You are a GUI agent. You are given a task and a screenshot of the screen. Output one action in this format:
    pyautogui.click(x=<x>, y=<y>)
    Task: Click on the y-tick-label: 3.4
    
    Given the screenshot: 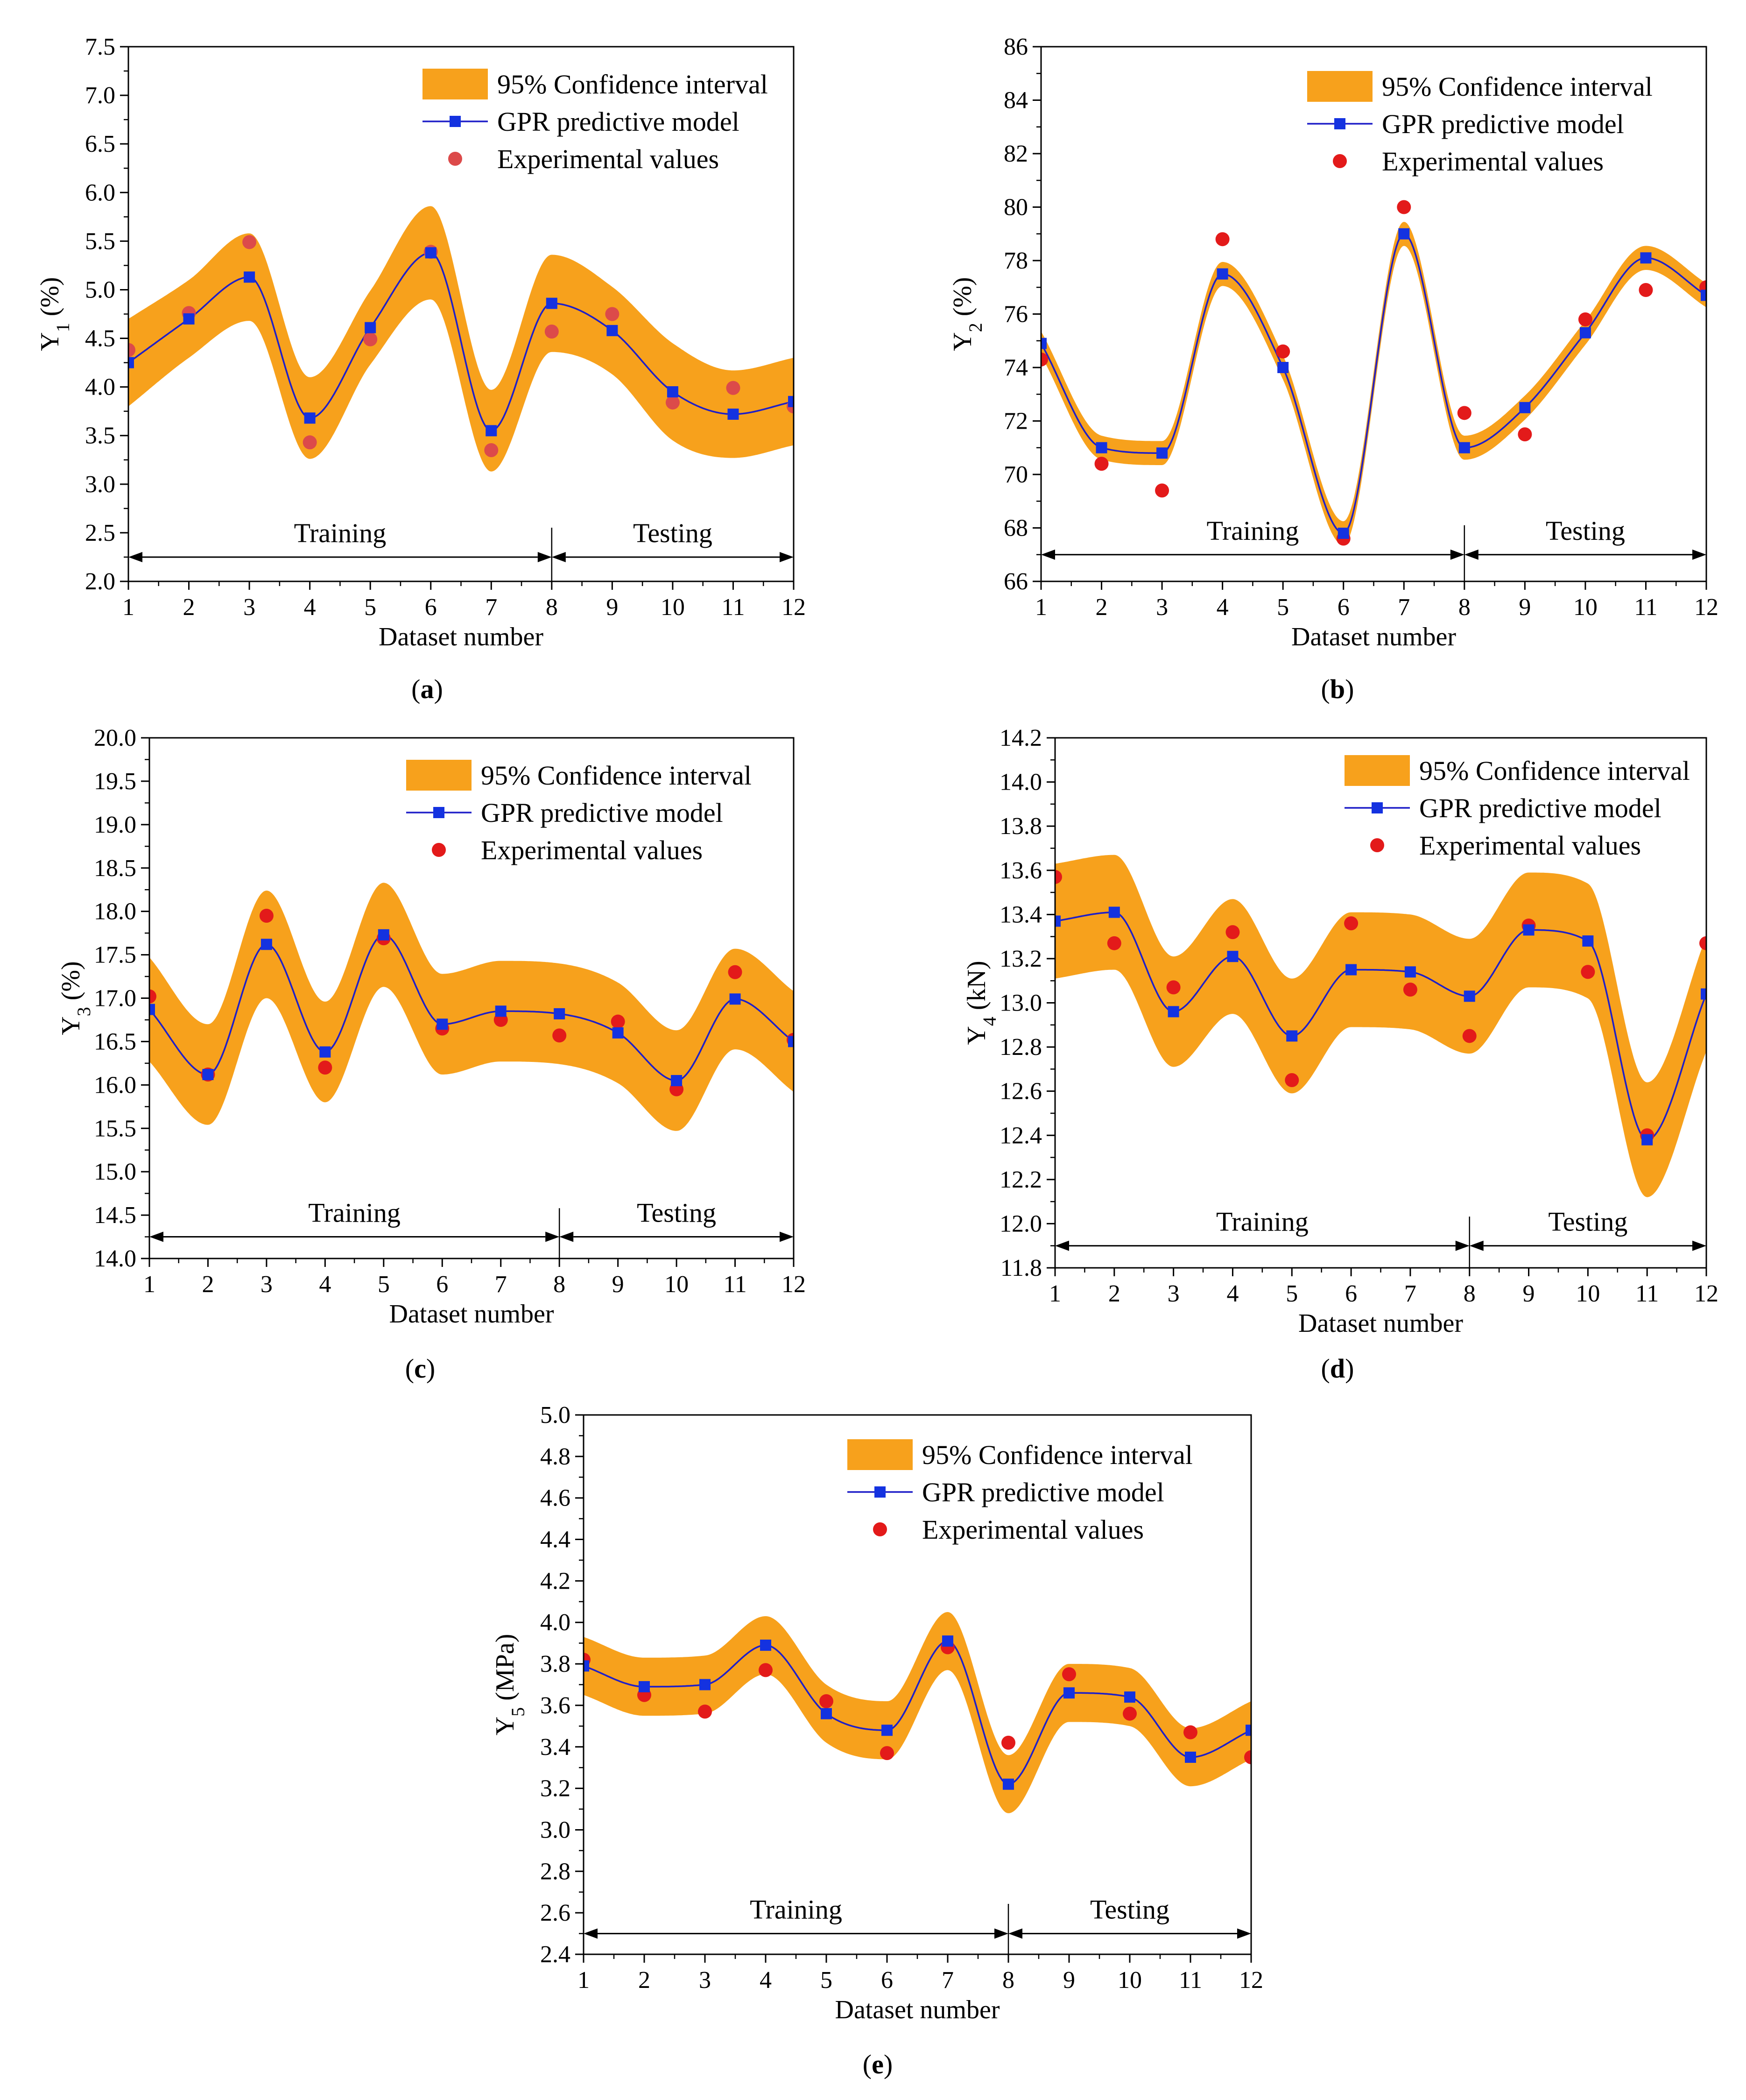 What is the action you would take?
    pyautogui.click(x=555, y=1747)
    